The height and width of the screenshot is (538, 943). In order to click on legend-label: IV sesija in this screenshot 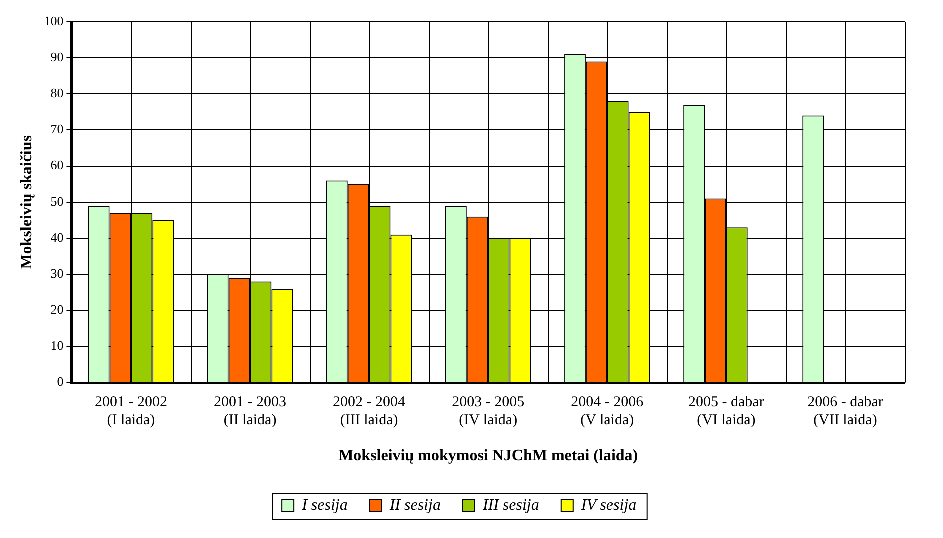, I will do `click(608, 505)`.